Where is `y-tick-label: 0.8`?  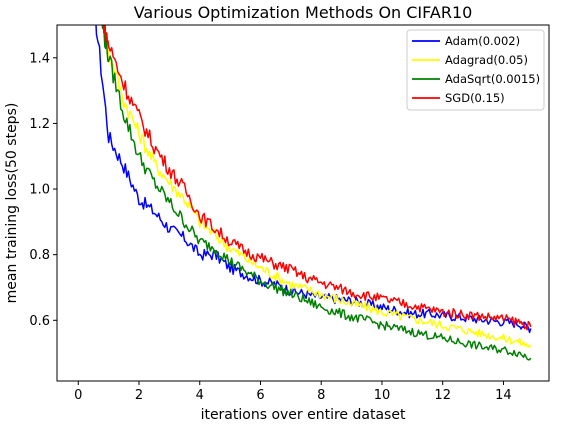 y-tick-label: 0.8 is located at coordinates (39, 255).